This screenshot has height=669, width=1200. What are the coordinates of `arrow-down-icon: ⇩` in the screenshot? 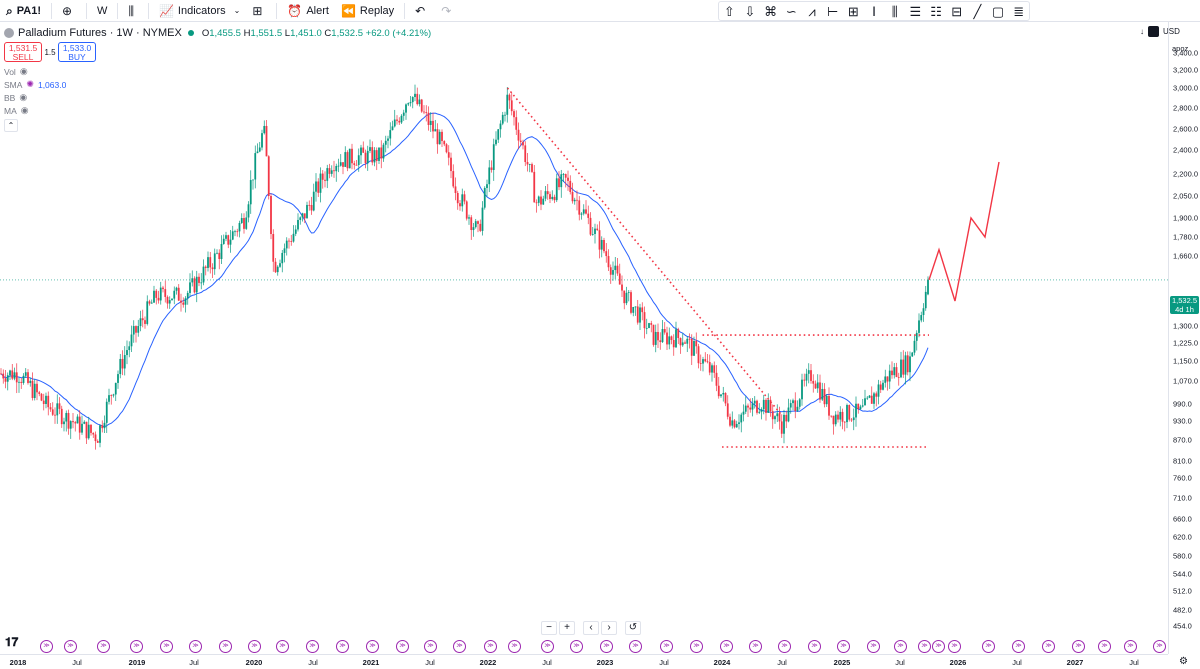 It's located at (750, 11).